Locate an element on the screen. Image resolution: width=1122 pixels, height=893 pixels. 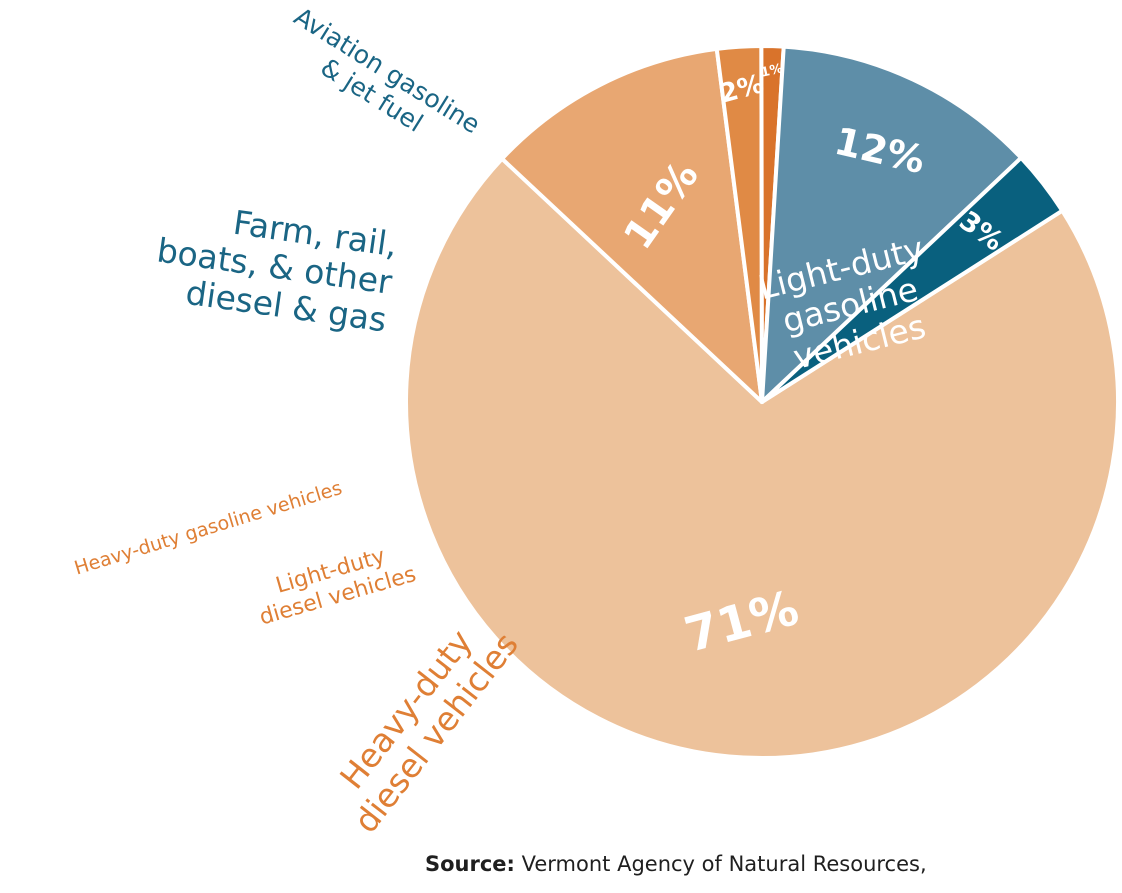
source-heading: Source: is located at coordinates (470, 864).